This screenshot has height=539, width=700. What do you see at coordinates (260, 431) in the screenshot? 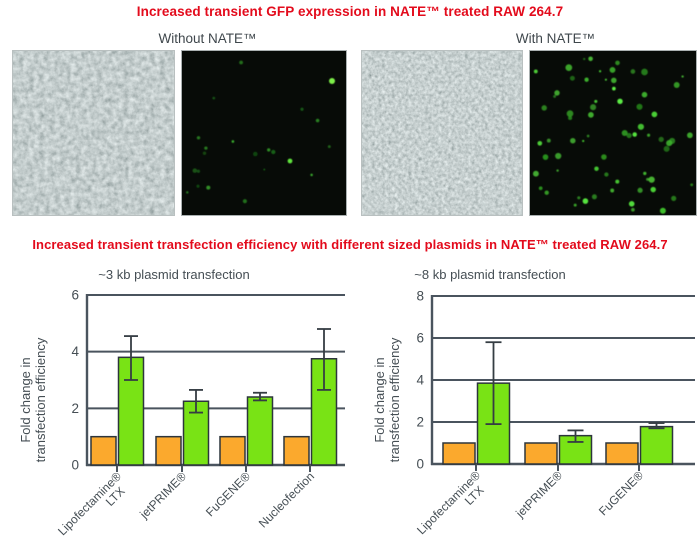
I see `nate-treated-bar` at bounding box center [260, 431].